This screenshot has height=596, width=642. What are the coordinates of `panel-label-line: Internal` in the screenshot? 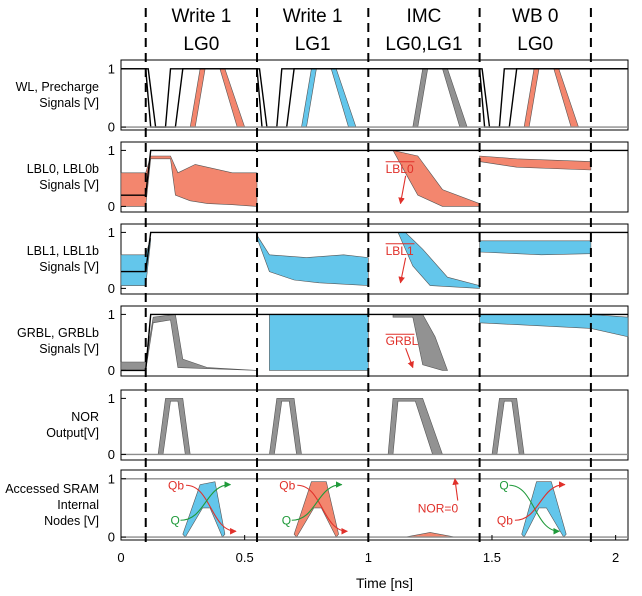 It's located at (78, 505).